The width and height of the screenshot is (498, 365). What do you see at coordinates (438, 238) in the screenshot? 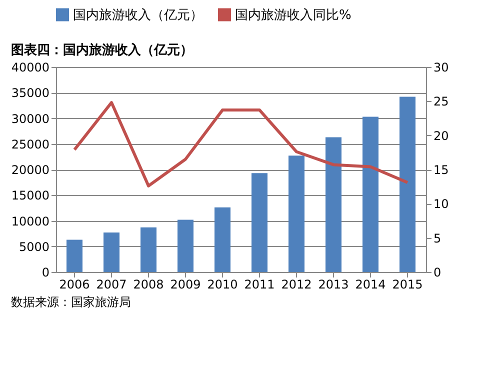
I see `y2-tick-label: 5` at bounding box center [438, 238].